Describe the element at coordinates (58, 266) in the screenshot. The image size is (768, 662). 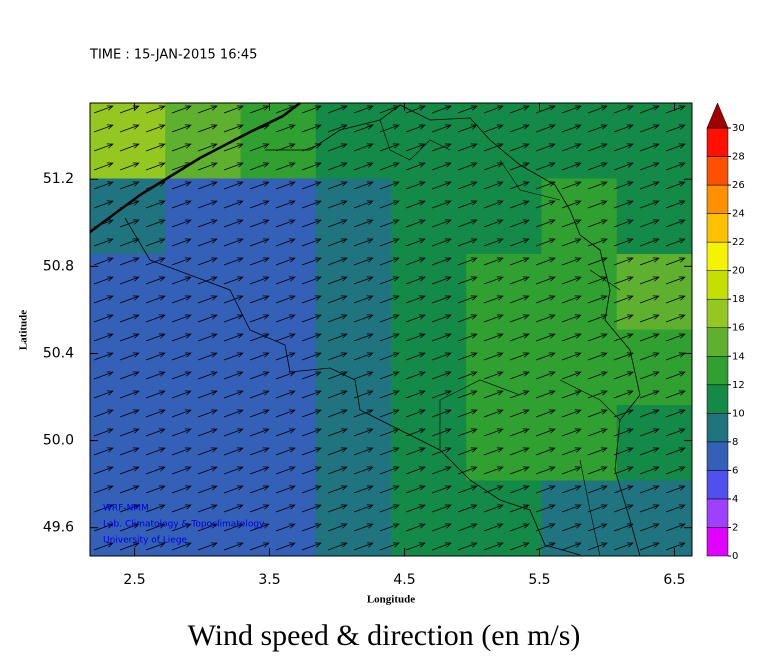
I see `y-tick-label: 50.8` at that location.